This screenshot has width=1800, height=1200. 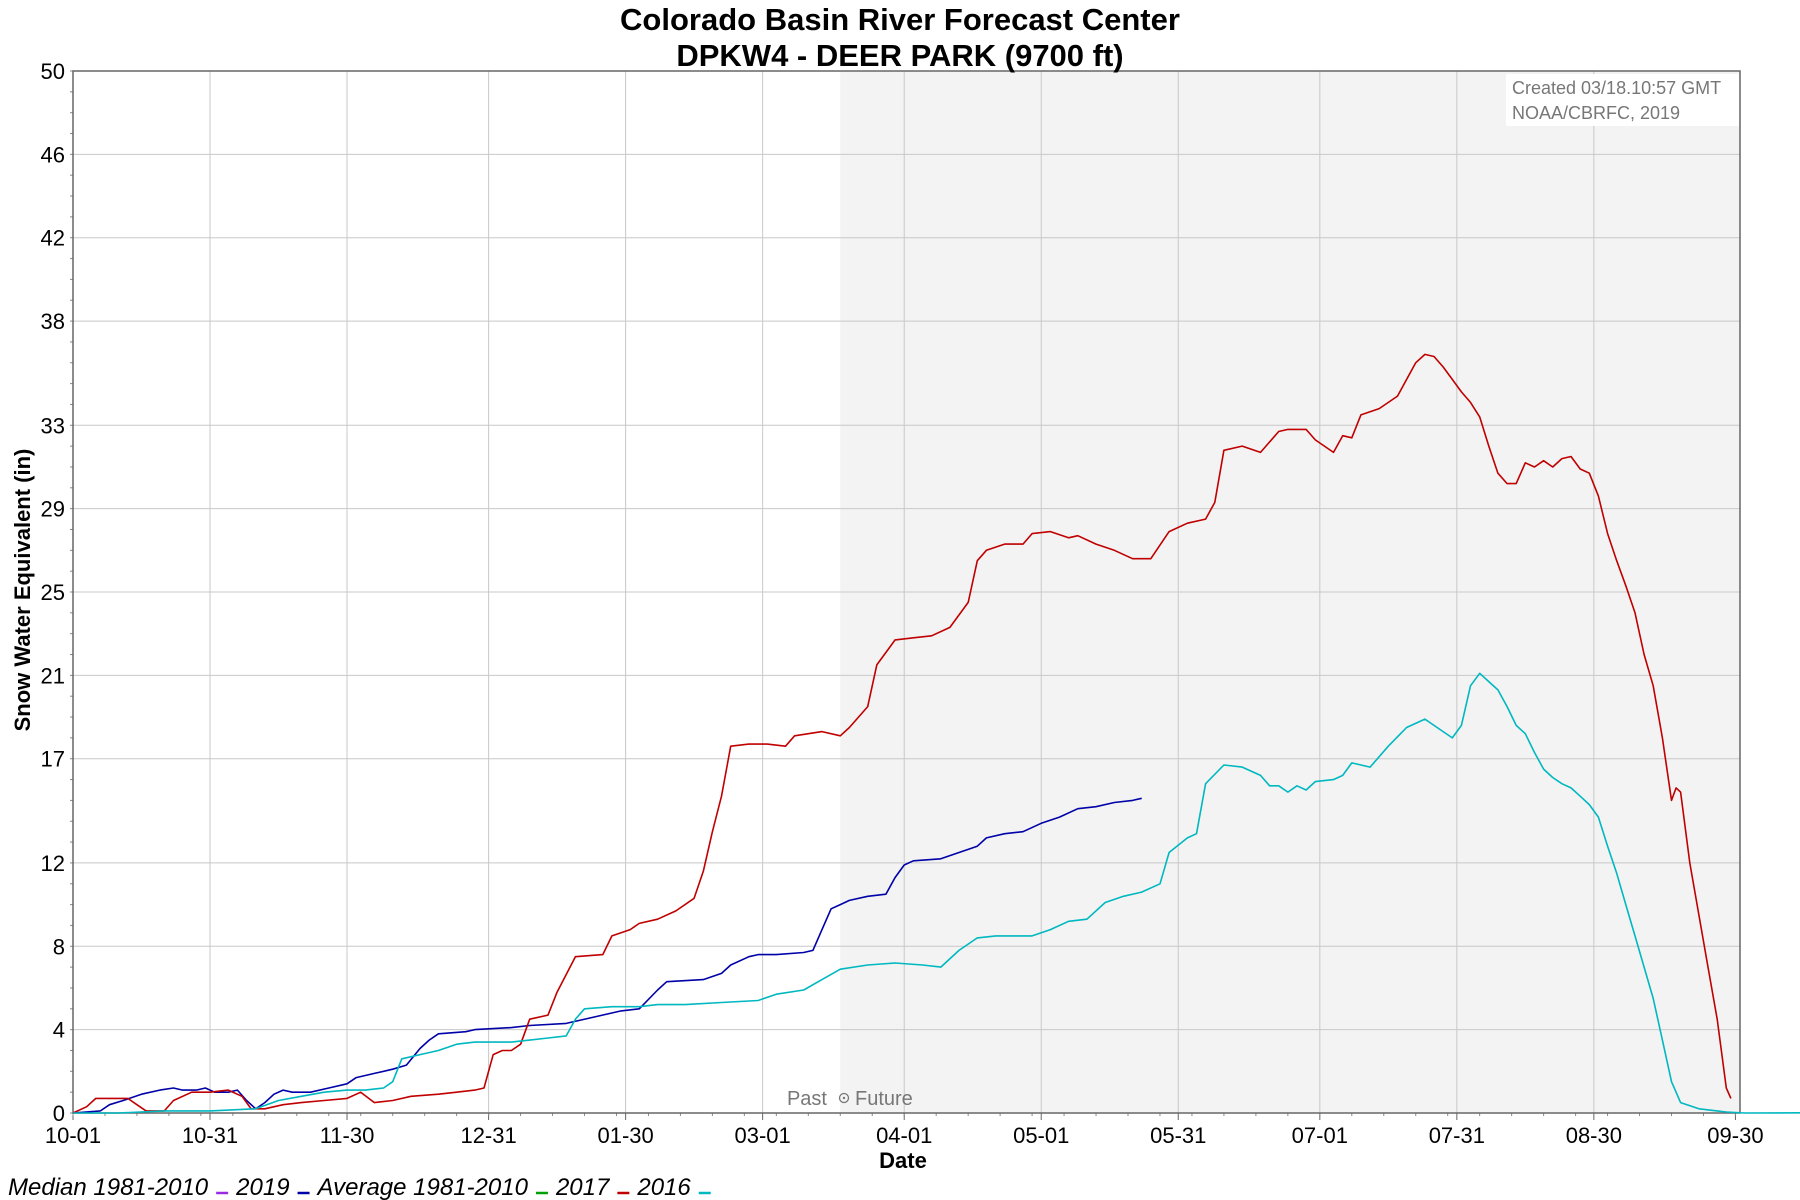 What do you see at coordinates (1320, 1135) in the screenshot?
I see `x-tick-label: 07-01` at bounding box center [1320, 1135].